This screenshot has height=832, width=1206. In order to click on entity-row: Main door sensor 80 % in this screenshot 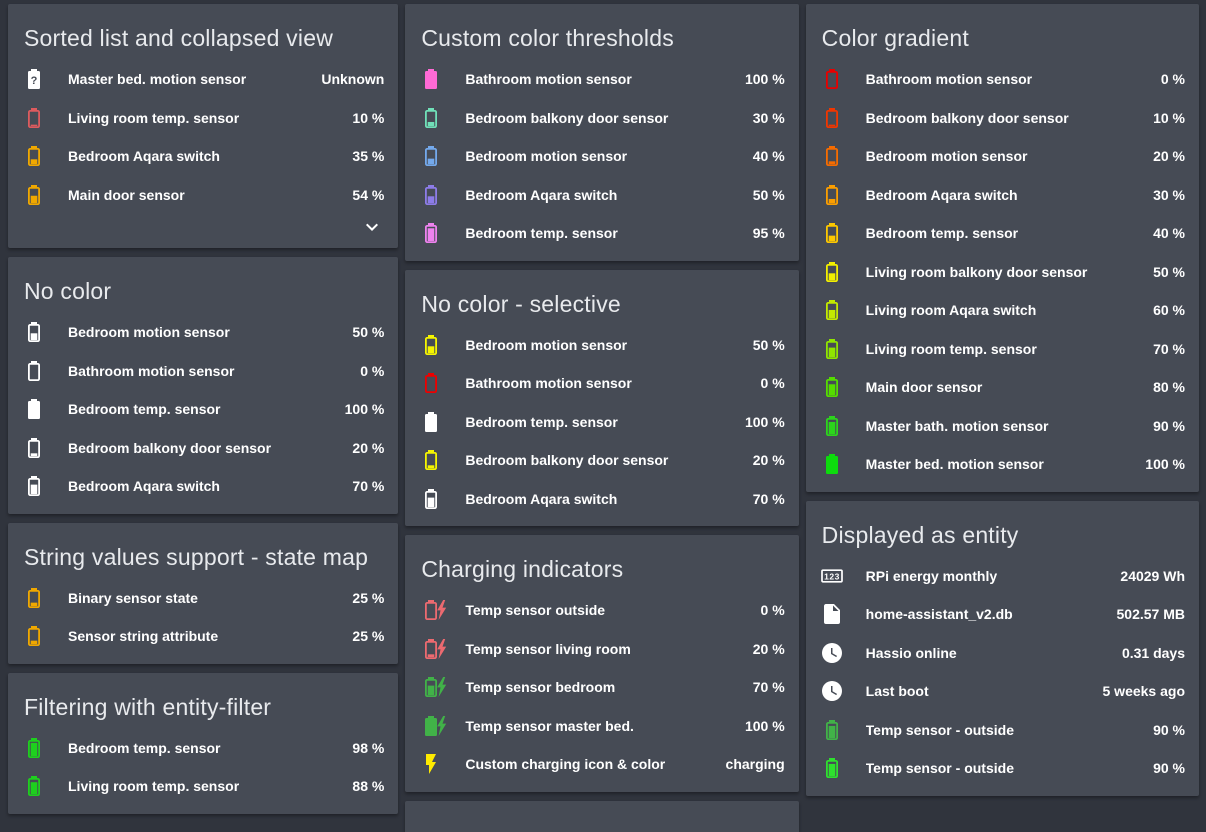, I will do `click(1002, 387)`.